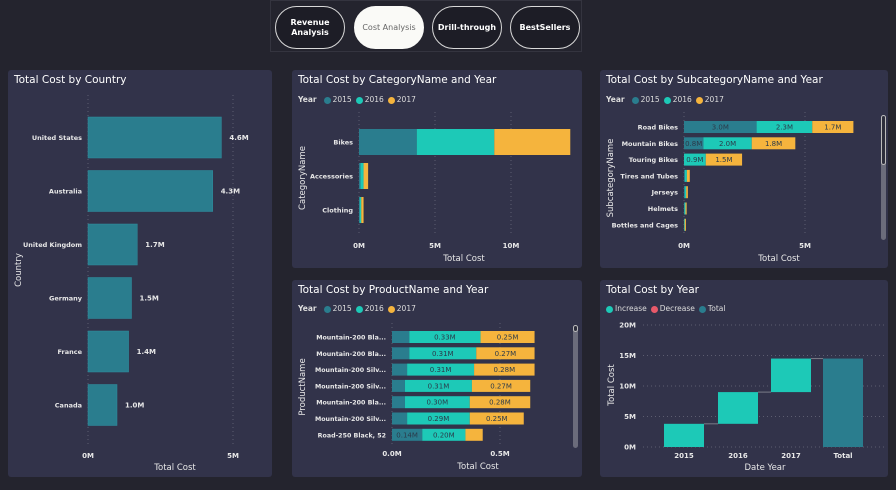  Describe the element at coordinates (238, 138) in the screenshot. I see `data-label: 4.6M` at that location.